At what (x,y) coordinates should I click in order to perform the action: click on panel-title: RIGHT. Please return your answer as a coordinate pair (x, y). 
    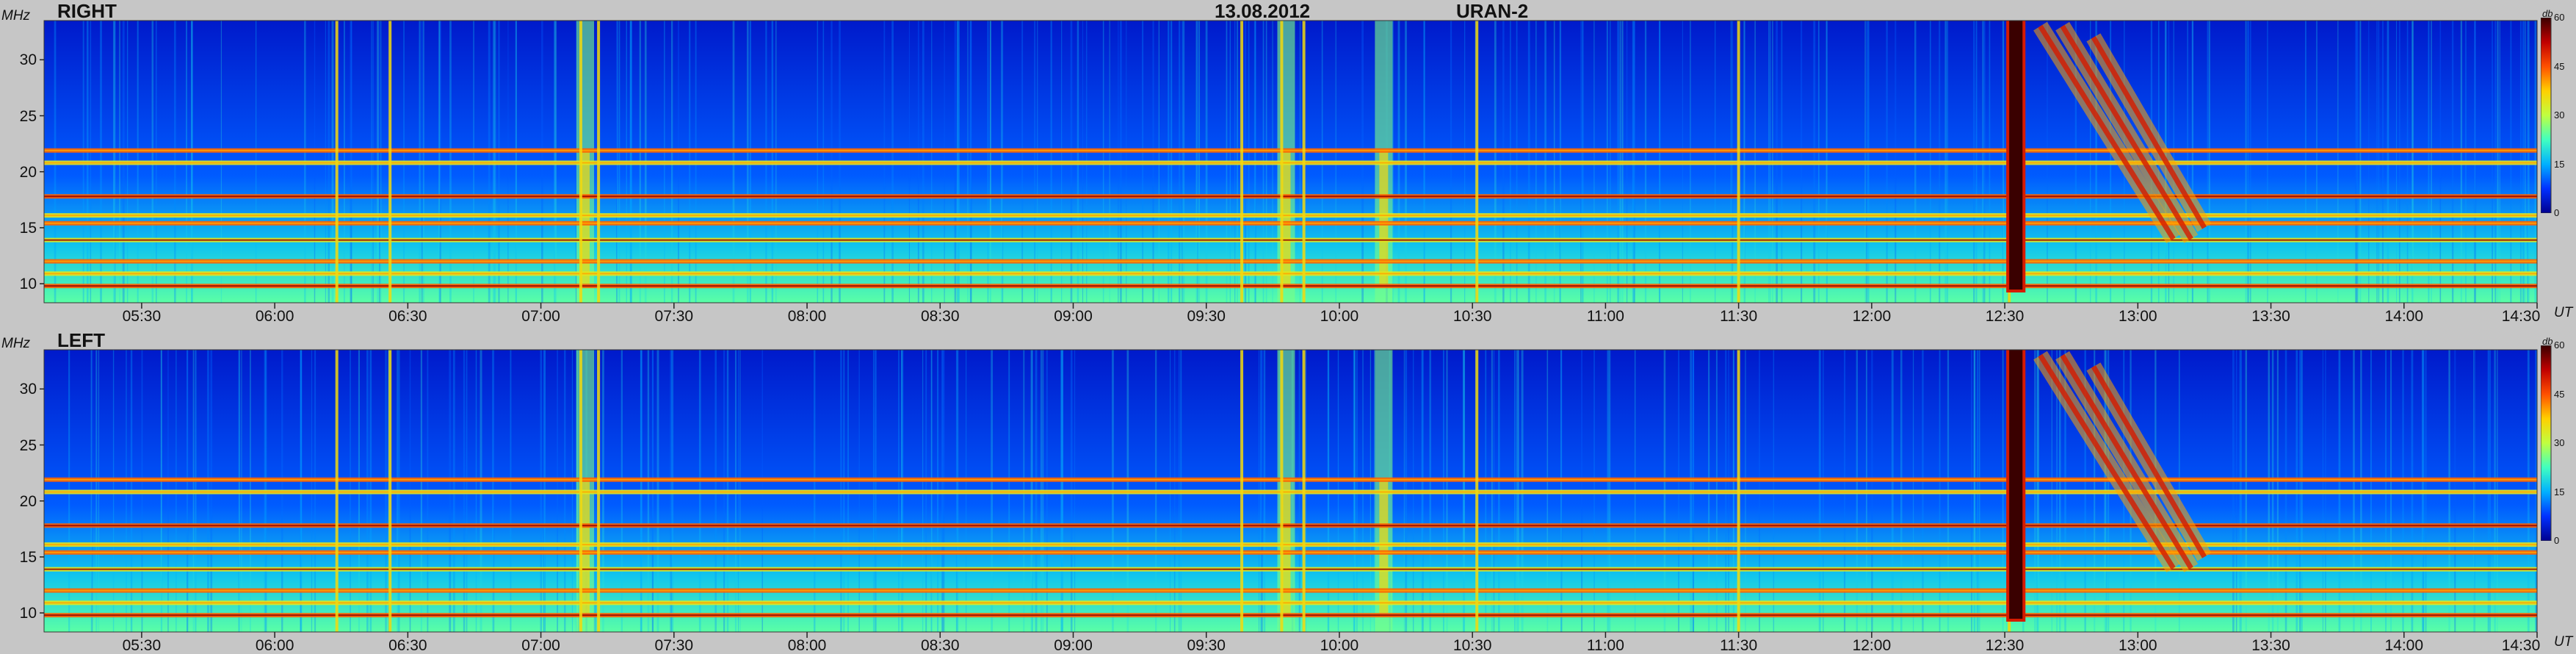
    Looking at the image, I should click on (87, 11).